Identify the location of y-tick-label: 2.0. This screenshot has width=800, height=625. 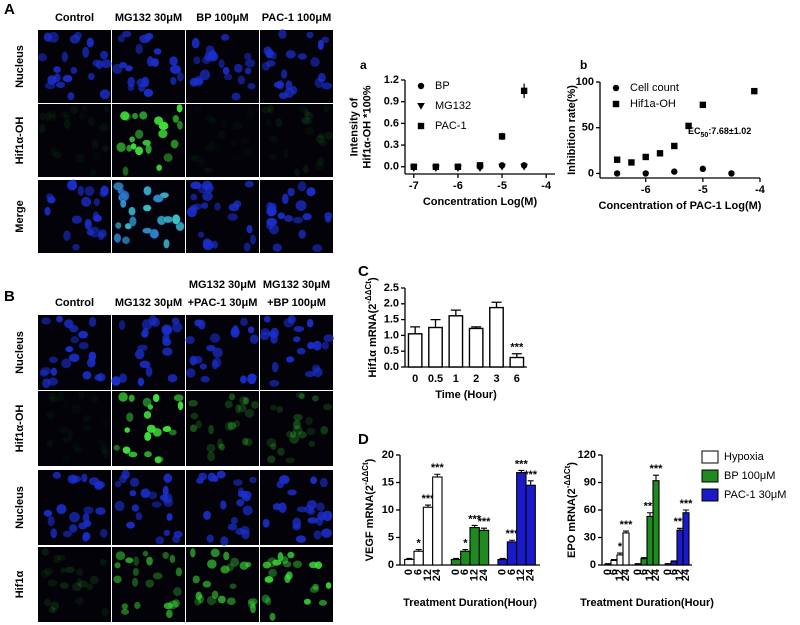
(391, 304).